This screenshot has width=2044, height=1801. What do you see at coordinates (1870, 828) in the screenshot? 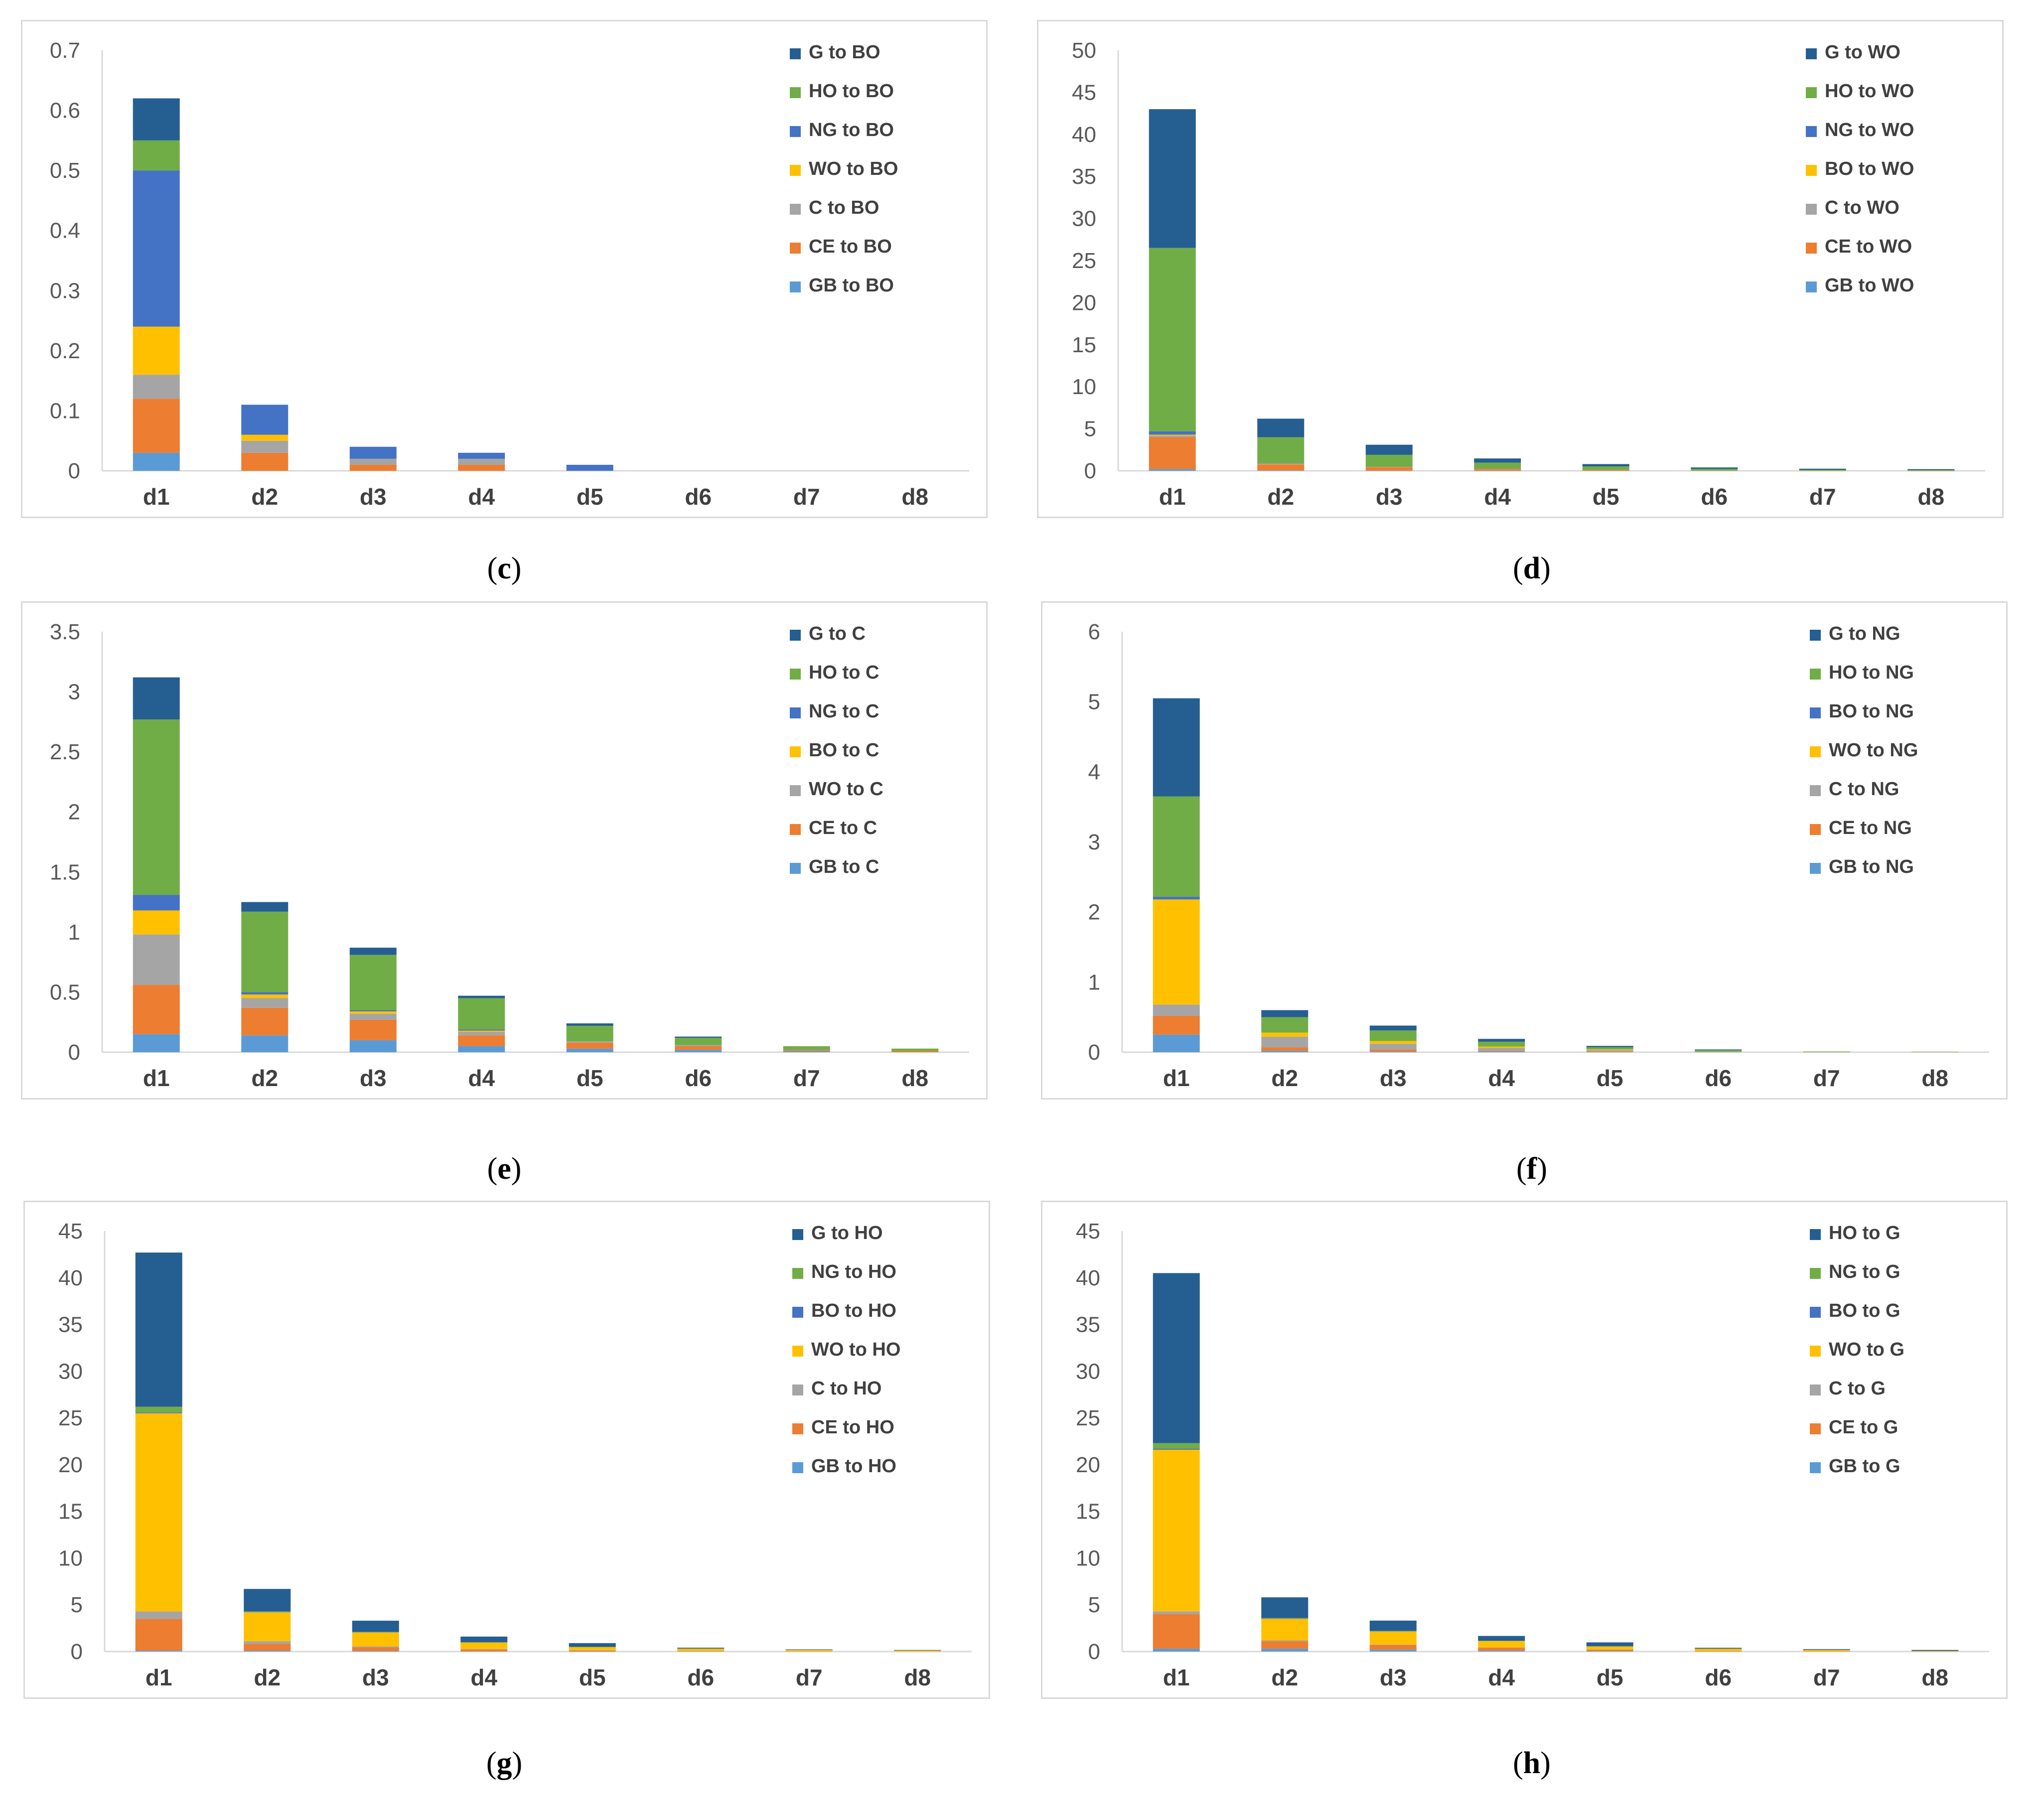
I see `legend-label: CE to NG` at bounding box center [1870, 828].